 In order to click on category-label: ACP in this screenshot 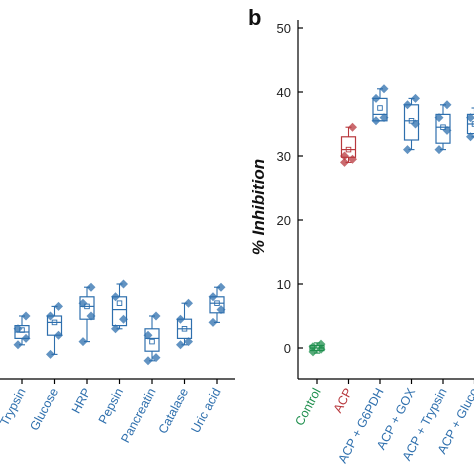, I will do `click(343, 400)`.